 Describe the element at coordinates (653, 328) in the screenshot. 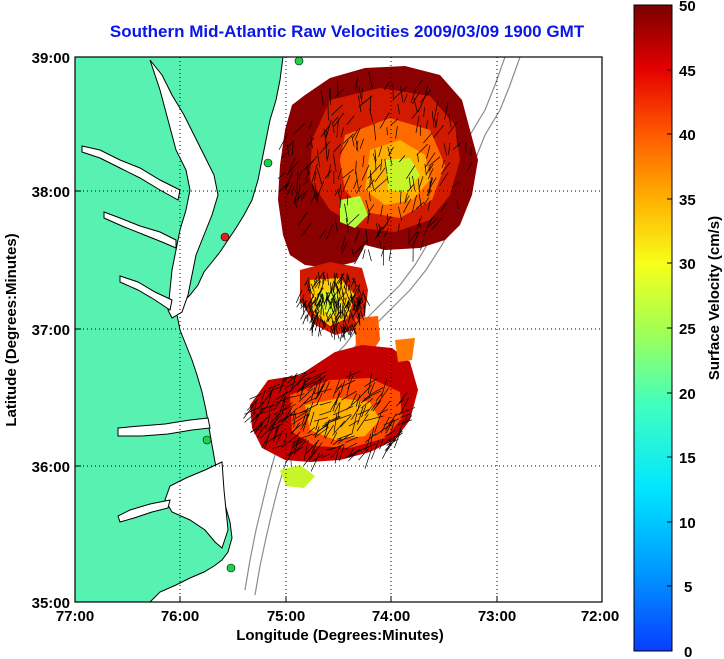

I see `colorbar` at that location.